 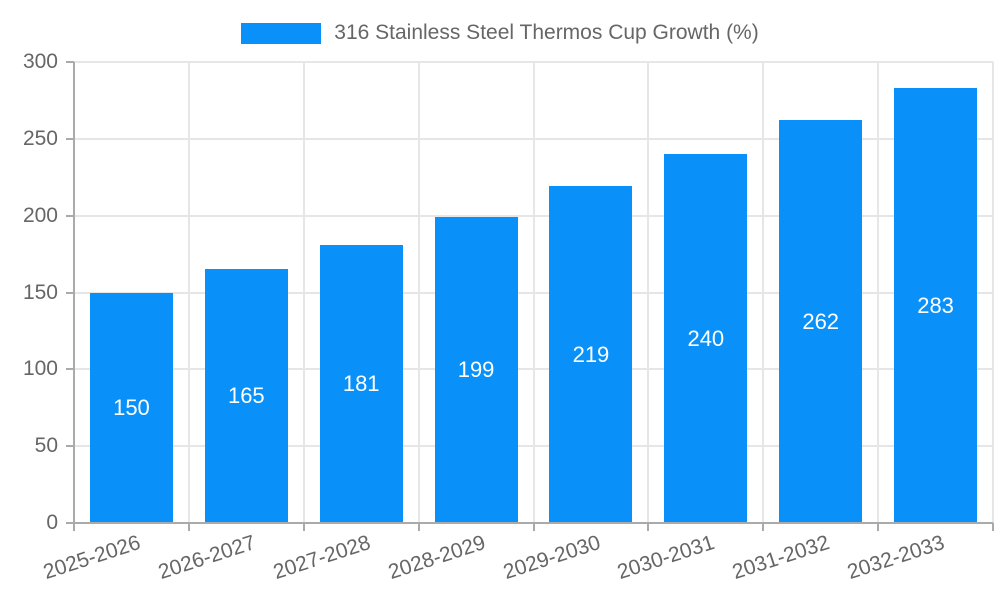 I want to click on bar-value-label: 150, so click(x=131, y=407).